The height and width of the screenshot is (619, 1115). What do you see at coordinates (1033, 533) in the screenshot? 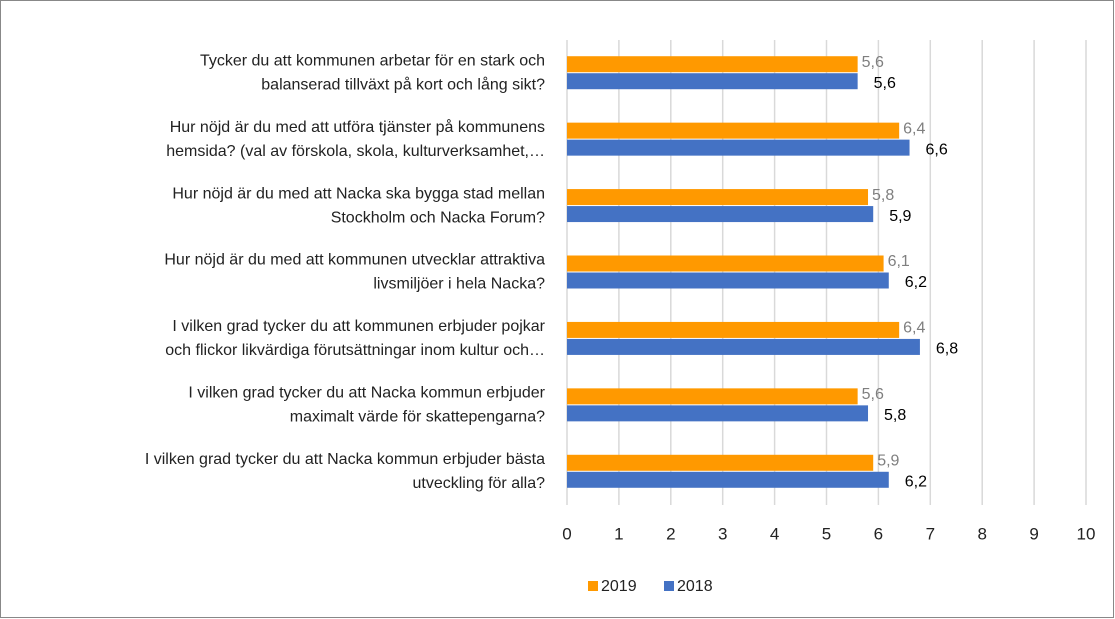
I see `x-tick-label: 9` at bounding box center [1033, 533].